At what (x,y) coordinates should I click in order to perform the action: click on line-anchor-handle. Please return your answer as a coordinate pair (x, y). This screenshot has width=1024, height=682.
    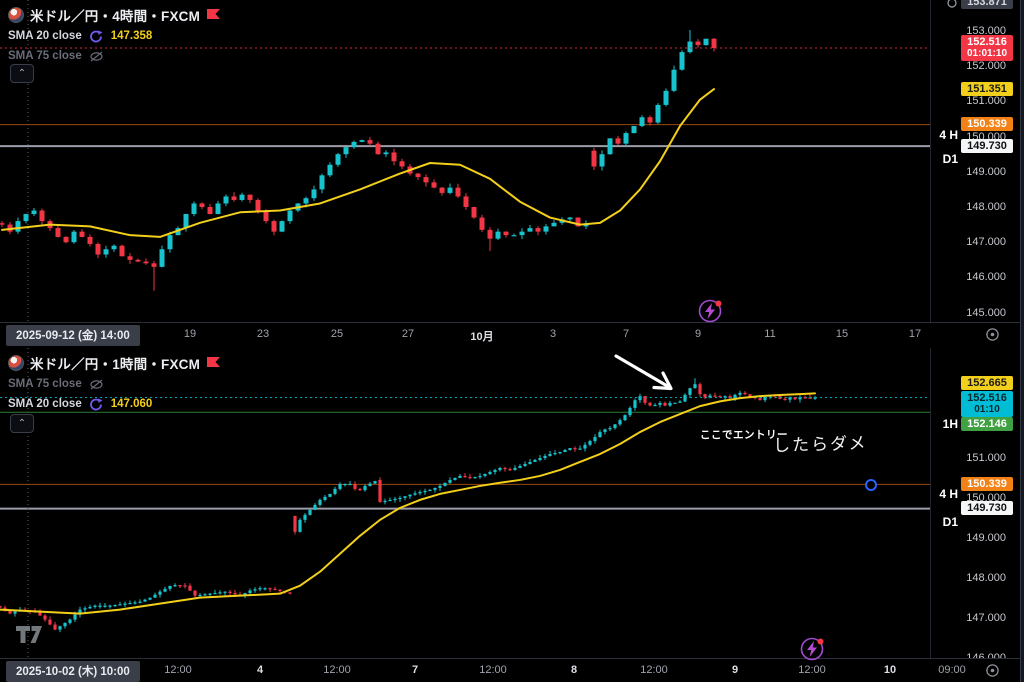
    Looking at the image, I should click on (871, 485).